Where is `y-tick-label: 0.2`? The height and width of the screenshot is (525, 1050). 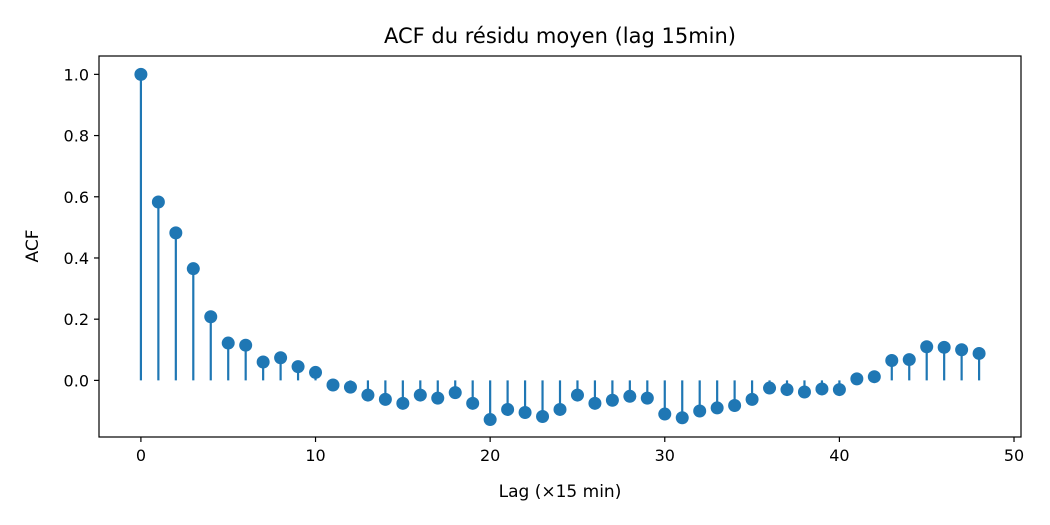 y-tick-label: 0.2 is located at coordinates (76, 319).